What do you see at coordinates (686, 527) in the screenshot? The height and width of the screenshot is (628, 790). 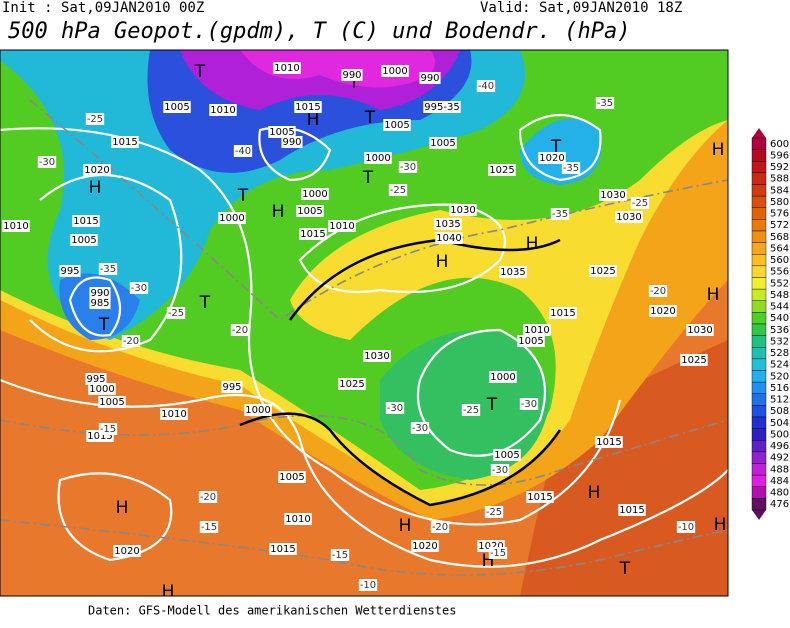 I see `temperature-label: -10` at bounding box center [686, 527].